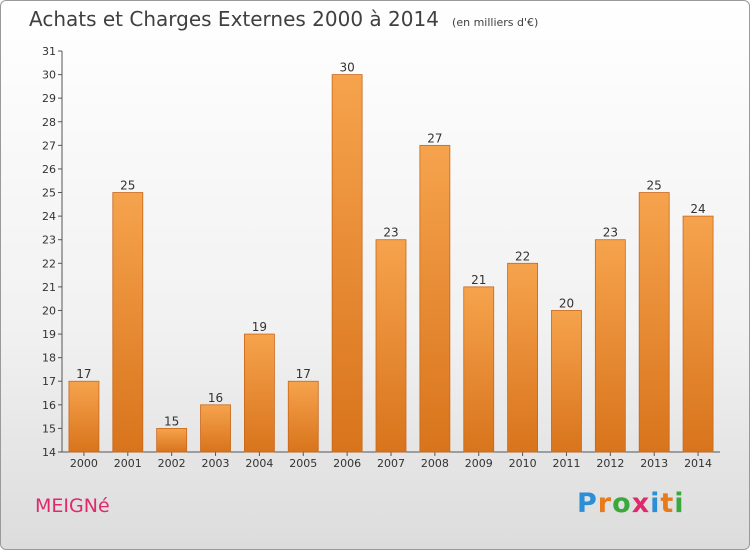 The width and height of the screenshot is (750, 550). Describe the element at coordinates (698, 463) in the screenshot. I see `x-tick-label-2014: 2014` at that location.